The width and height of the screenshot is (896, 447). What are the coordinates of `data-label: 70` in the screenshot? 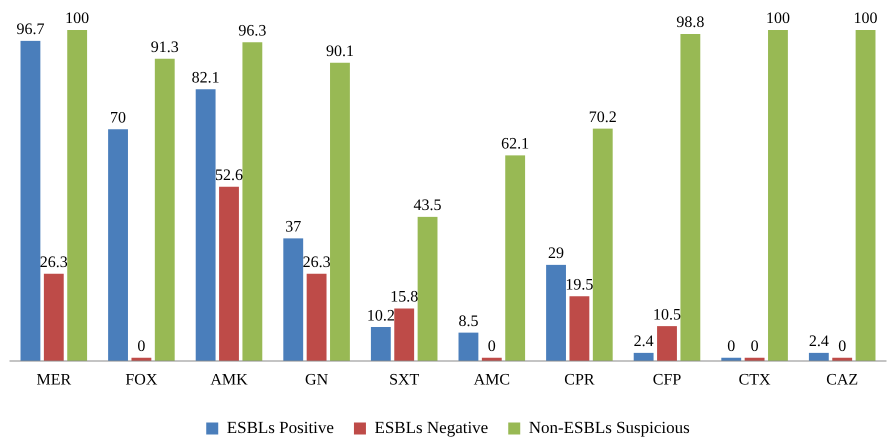 It's located at (118, 117).